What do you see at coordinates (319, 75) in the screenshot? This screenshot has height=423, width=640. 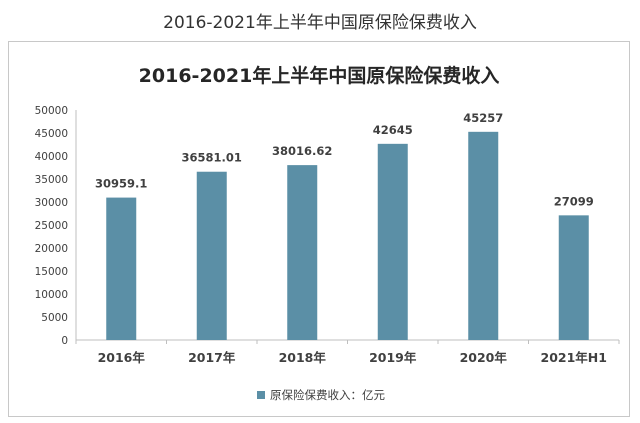 I see `chart-title: 2016-2021年上半年中国原保险保费收入` at bounding box center [319, 75].